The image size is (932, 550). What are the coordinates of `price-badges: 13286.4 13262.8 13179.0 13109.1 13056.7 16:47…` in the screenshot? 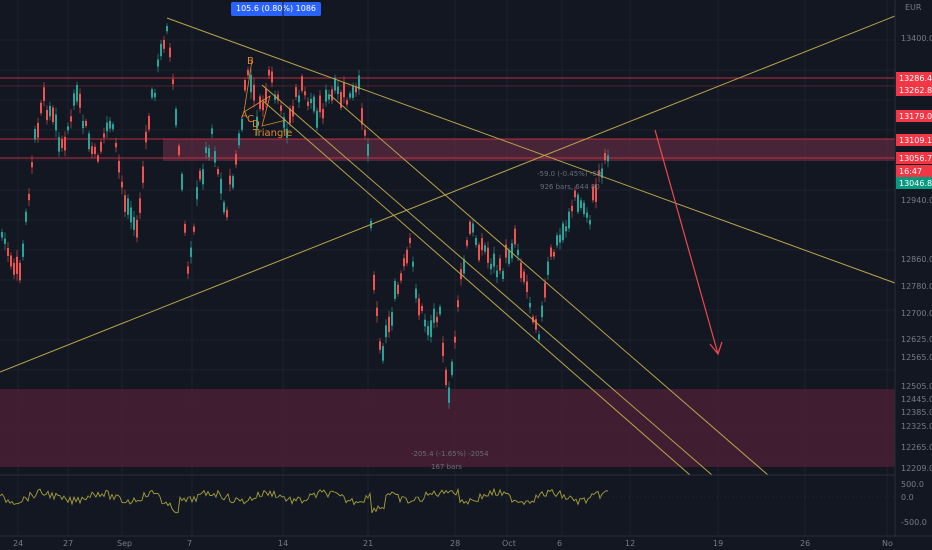 It's located at (914, 130).